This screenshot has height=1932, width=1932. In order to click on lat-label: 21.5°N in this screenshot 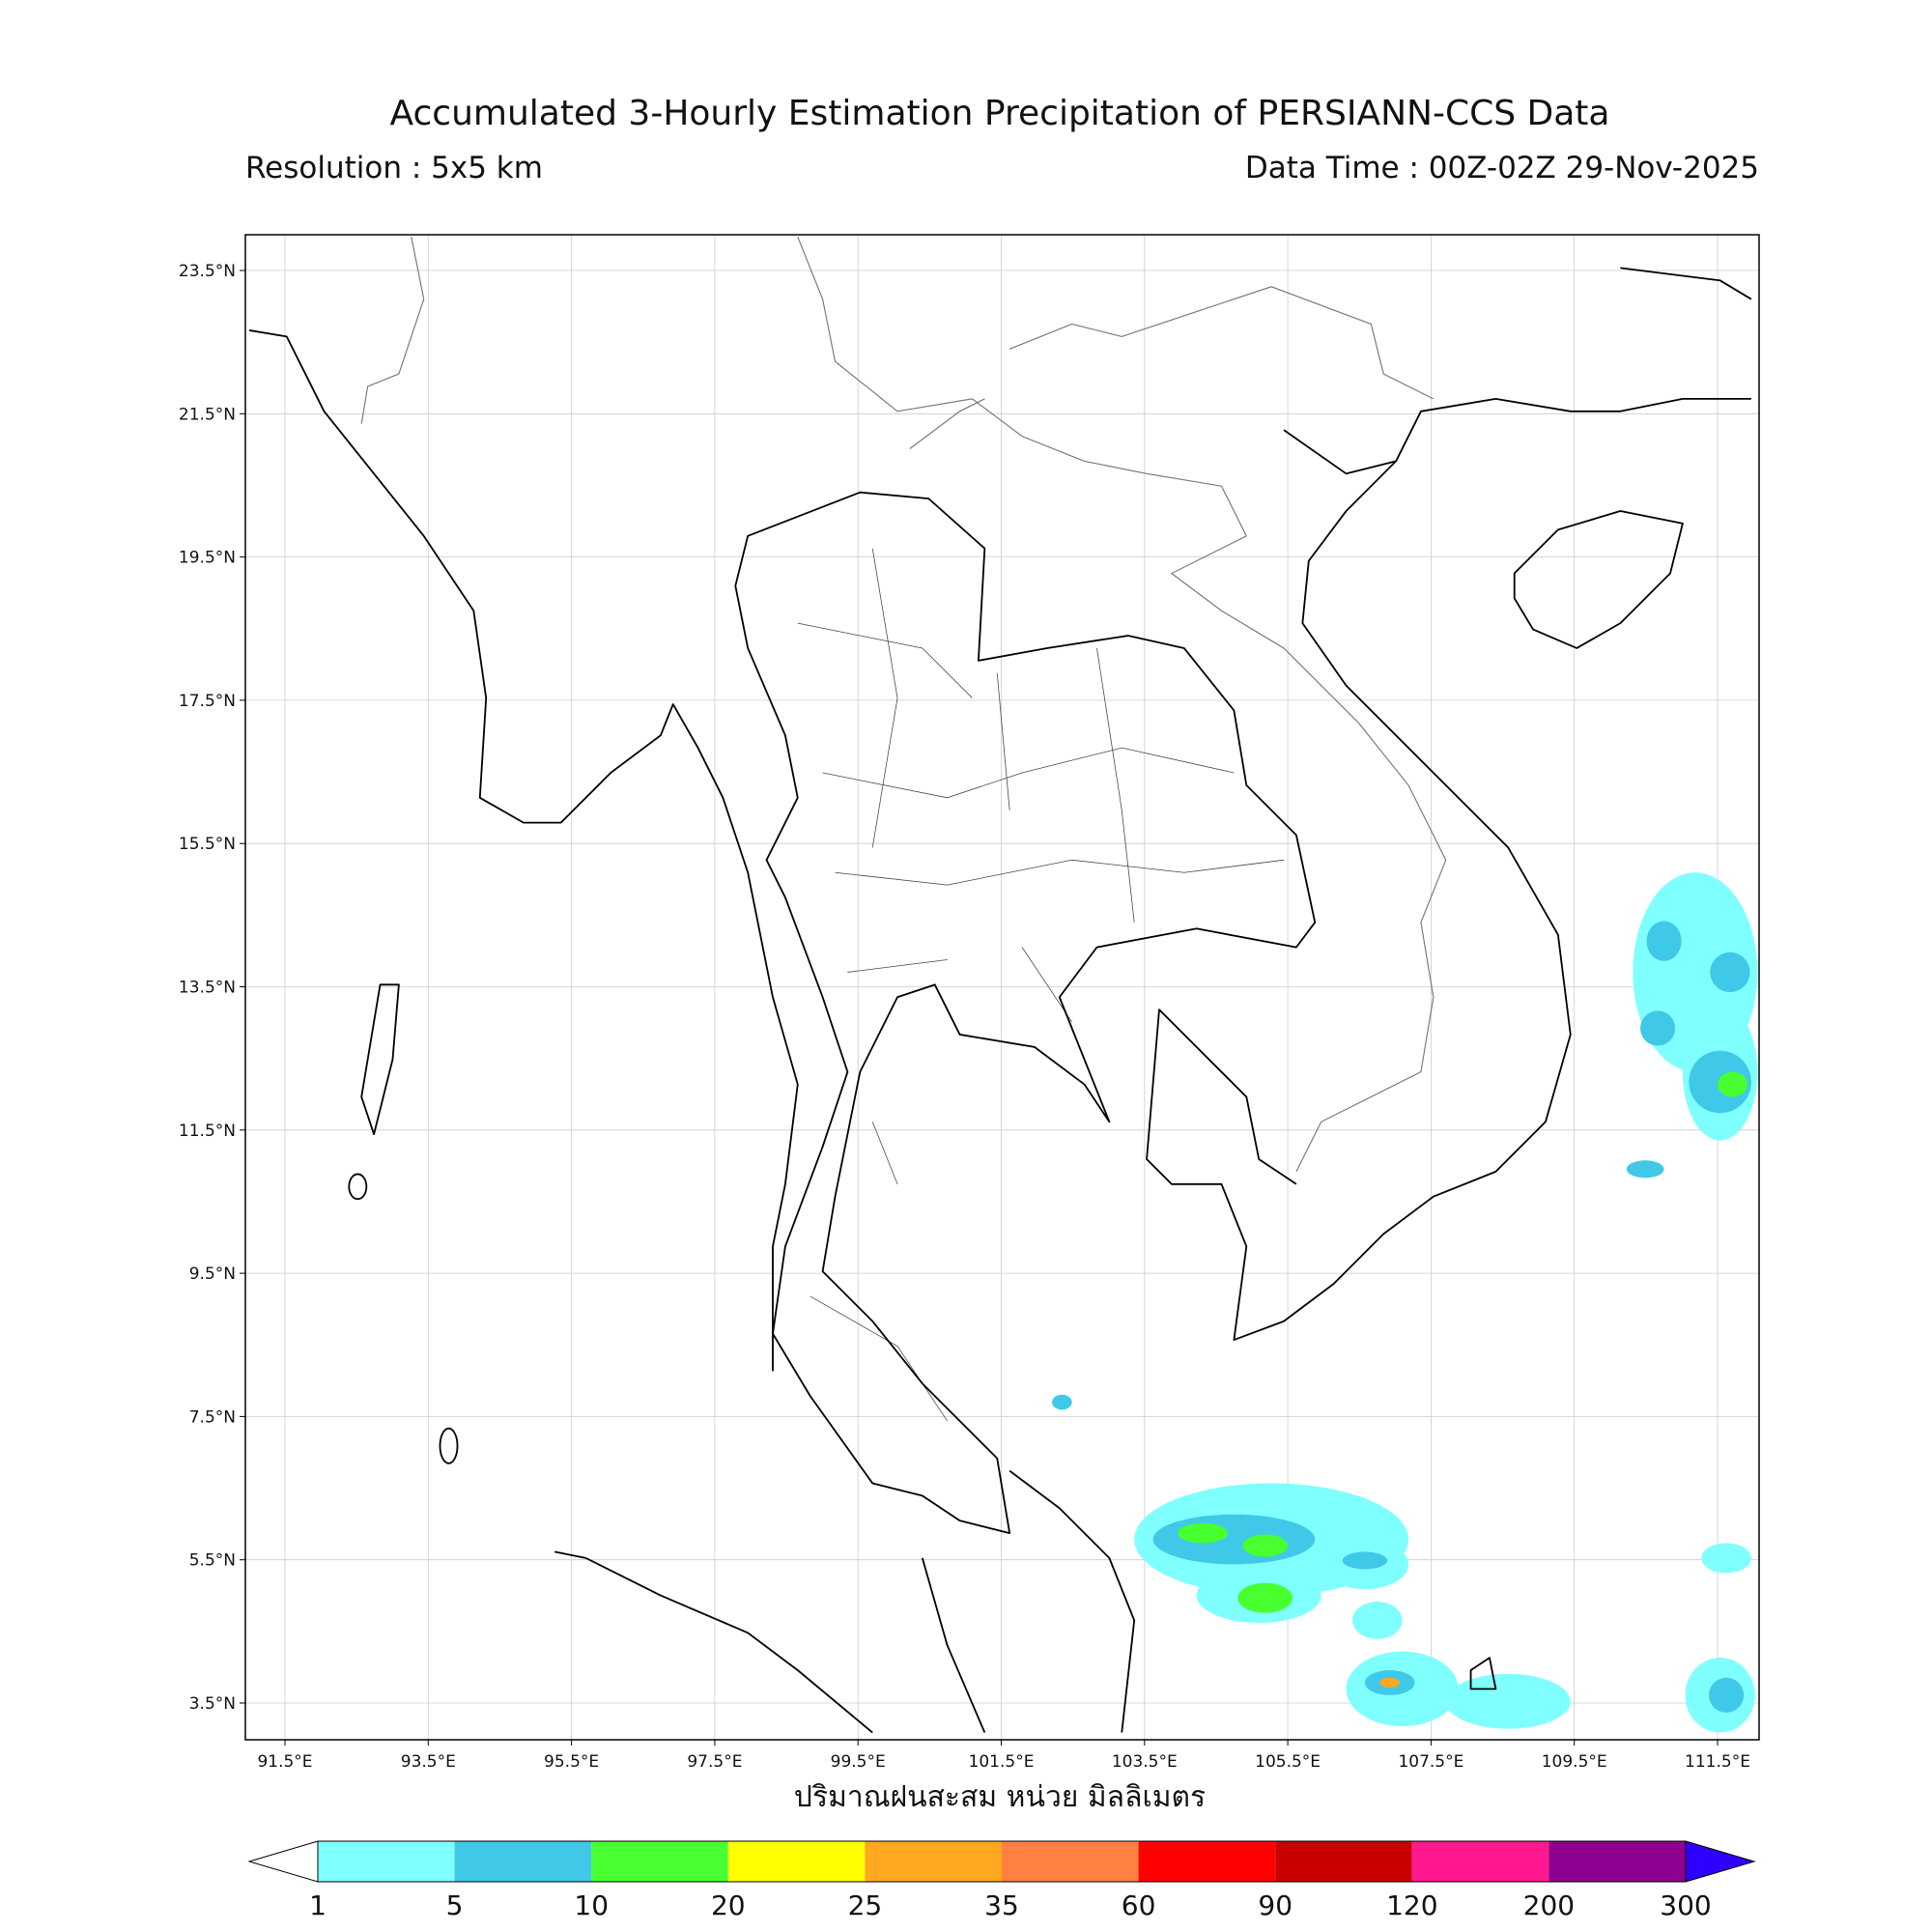, I will do `click(207, 414)`.